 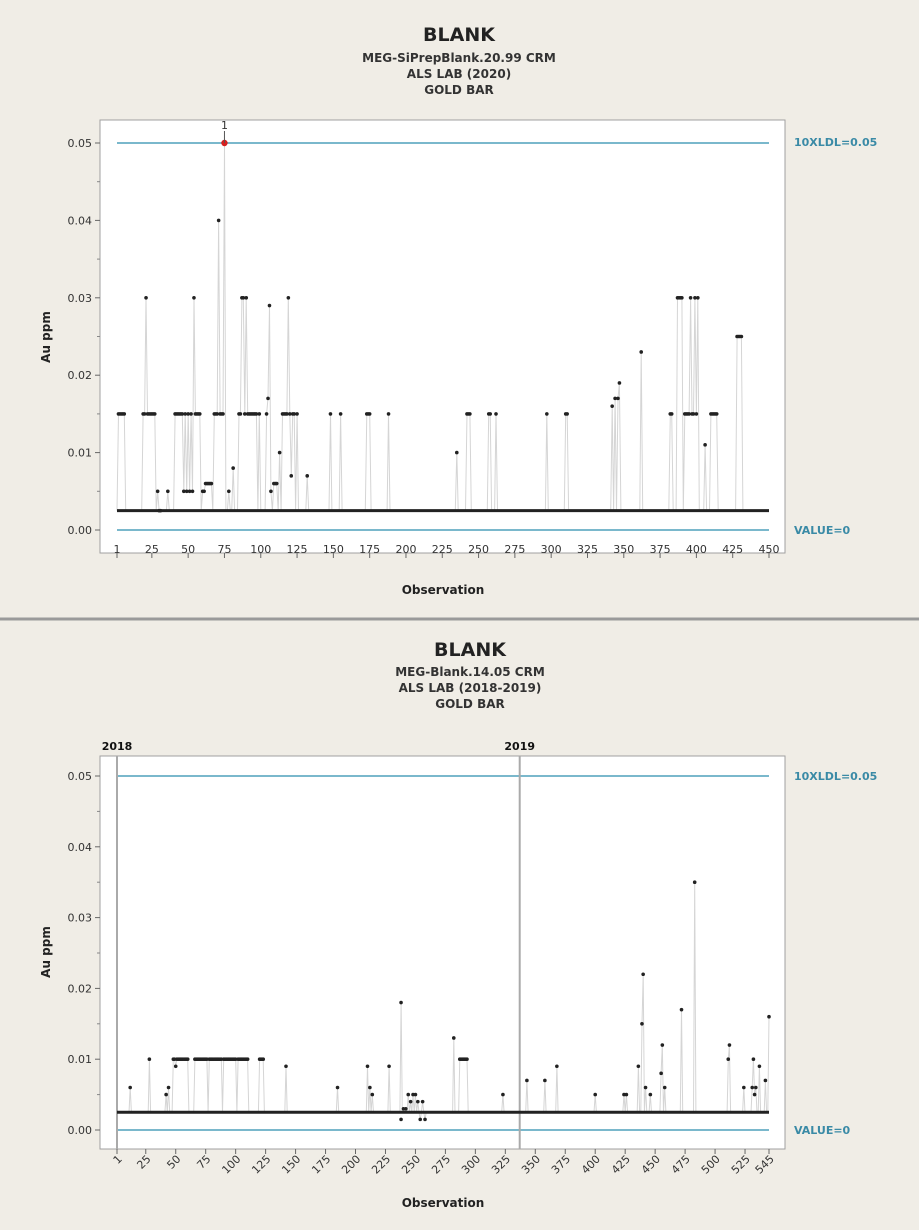 What do you see at coordinates (696, 549) in the screenshot?
I see `x-tick-label: 400` at bounding box center [696, 549].